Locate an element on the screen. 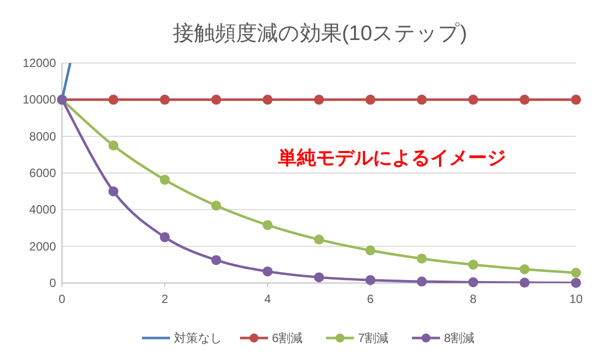 This screenshot has width=600, height=361. legend-label: 6割減 is located at coordinates (287, 338).